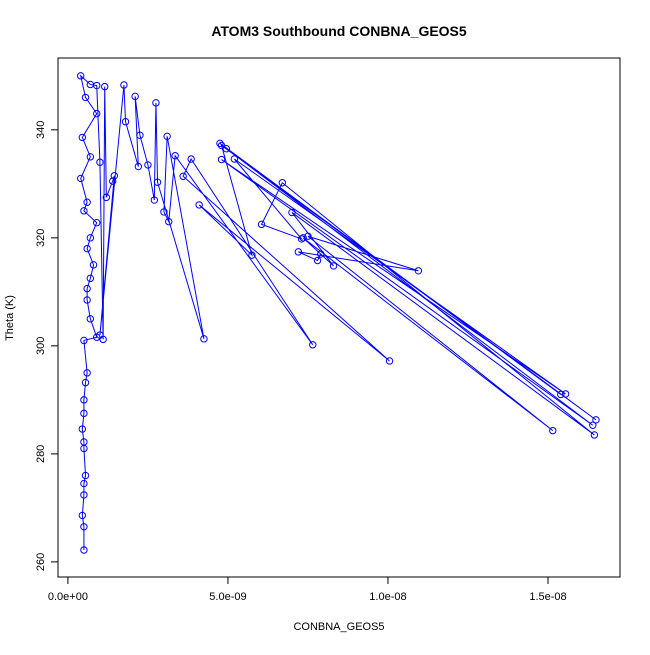 The width and height of the screenshot is (650, 655). I want to click on y-tick-label: 340, so click(41, 130).